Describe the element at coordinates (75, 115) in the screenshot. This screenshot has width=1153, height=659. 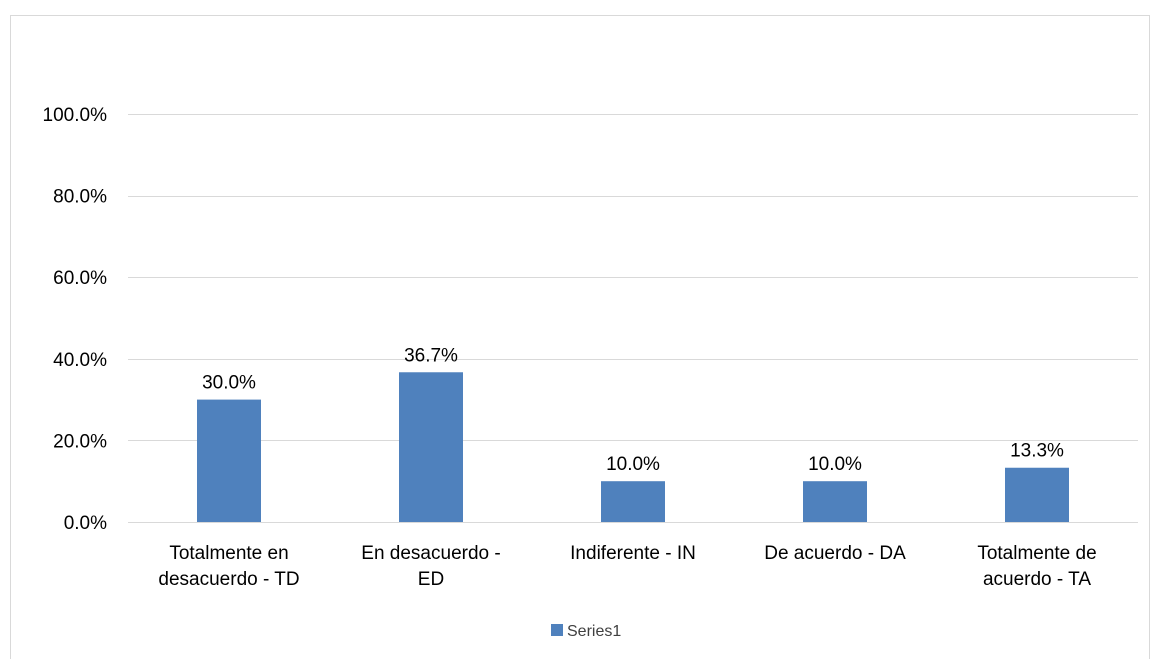
I see `y-tick-label: 100.0%` at that location.